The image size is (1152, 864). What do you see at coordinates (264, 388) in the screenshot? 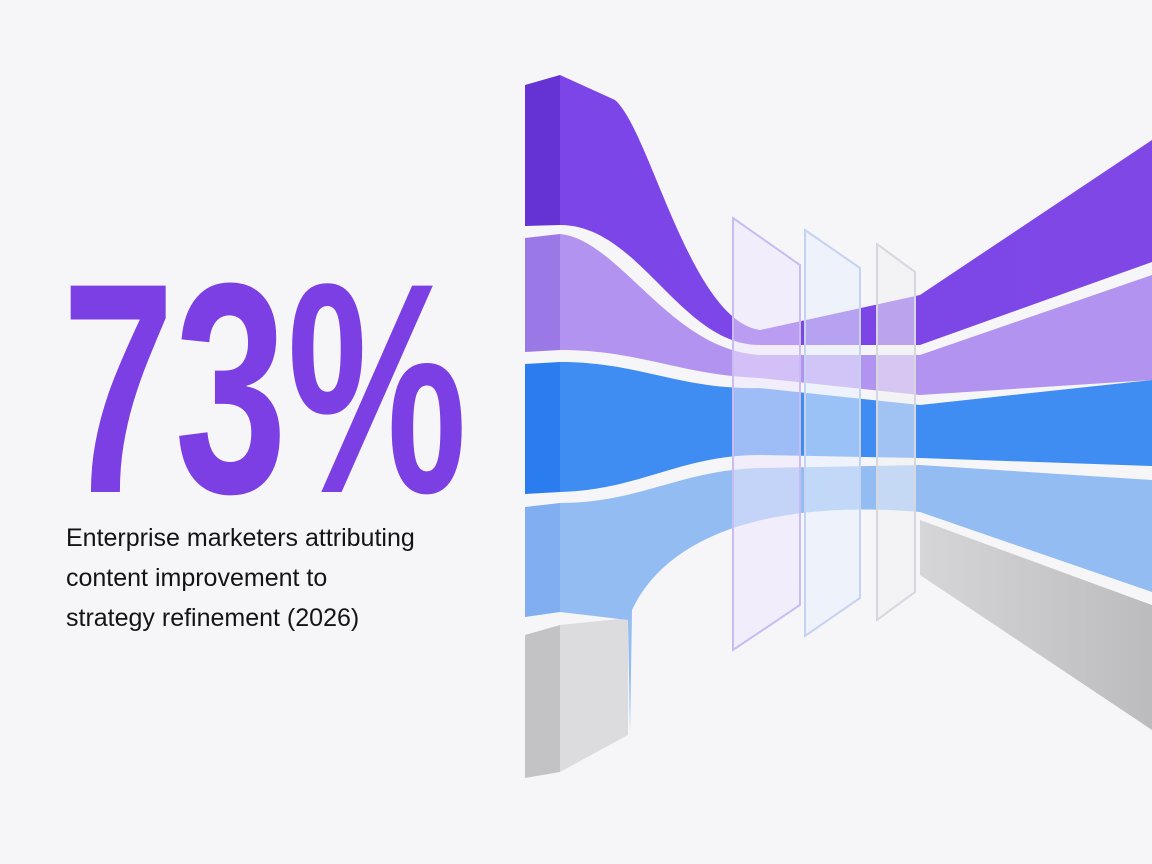
I see `stat-value: 73%` at bounding box center [264, 388].